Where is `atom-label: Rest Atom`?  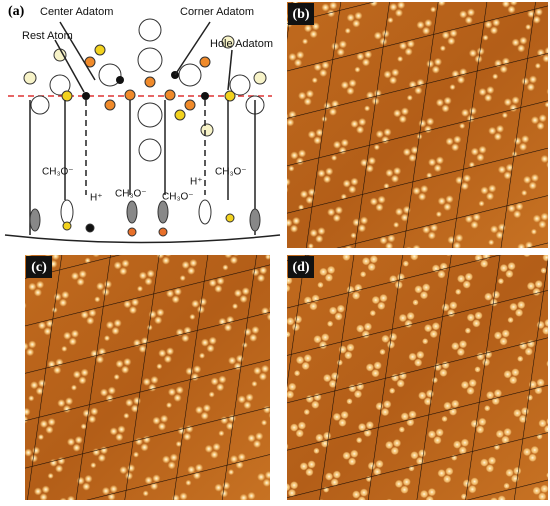
atom-label: Rest Atom is located at coordinates (47, 36).